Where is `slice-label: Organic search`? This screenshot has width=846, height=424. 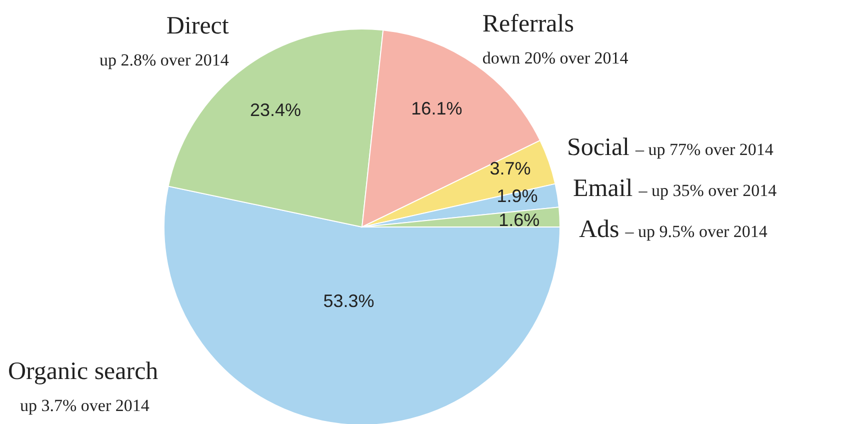
slice-label: Organic search is located at coordinates (83, 371).